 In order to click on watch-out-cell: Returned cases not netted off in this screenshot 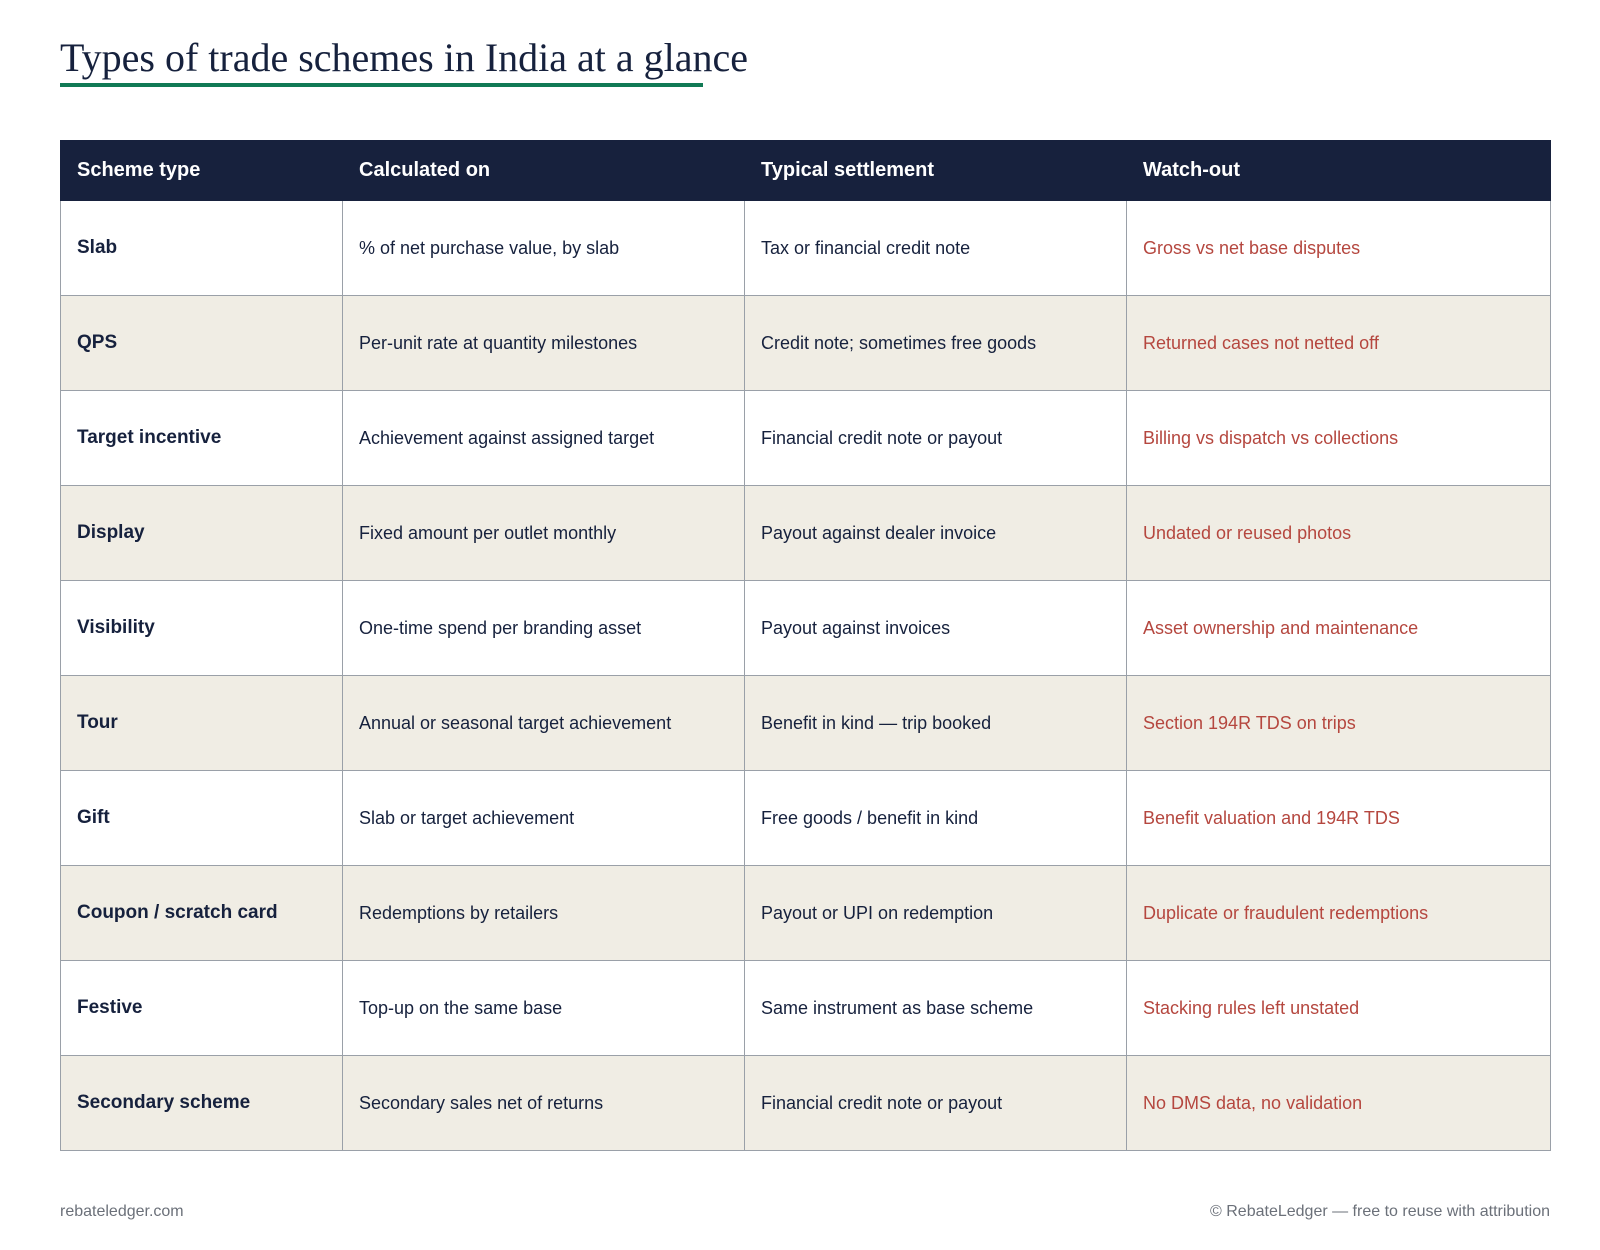, I will do `click(1338, 343)`.